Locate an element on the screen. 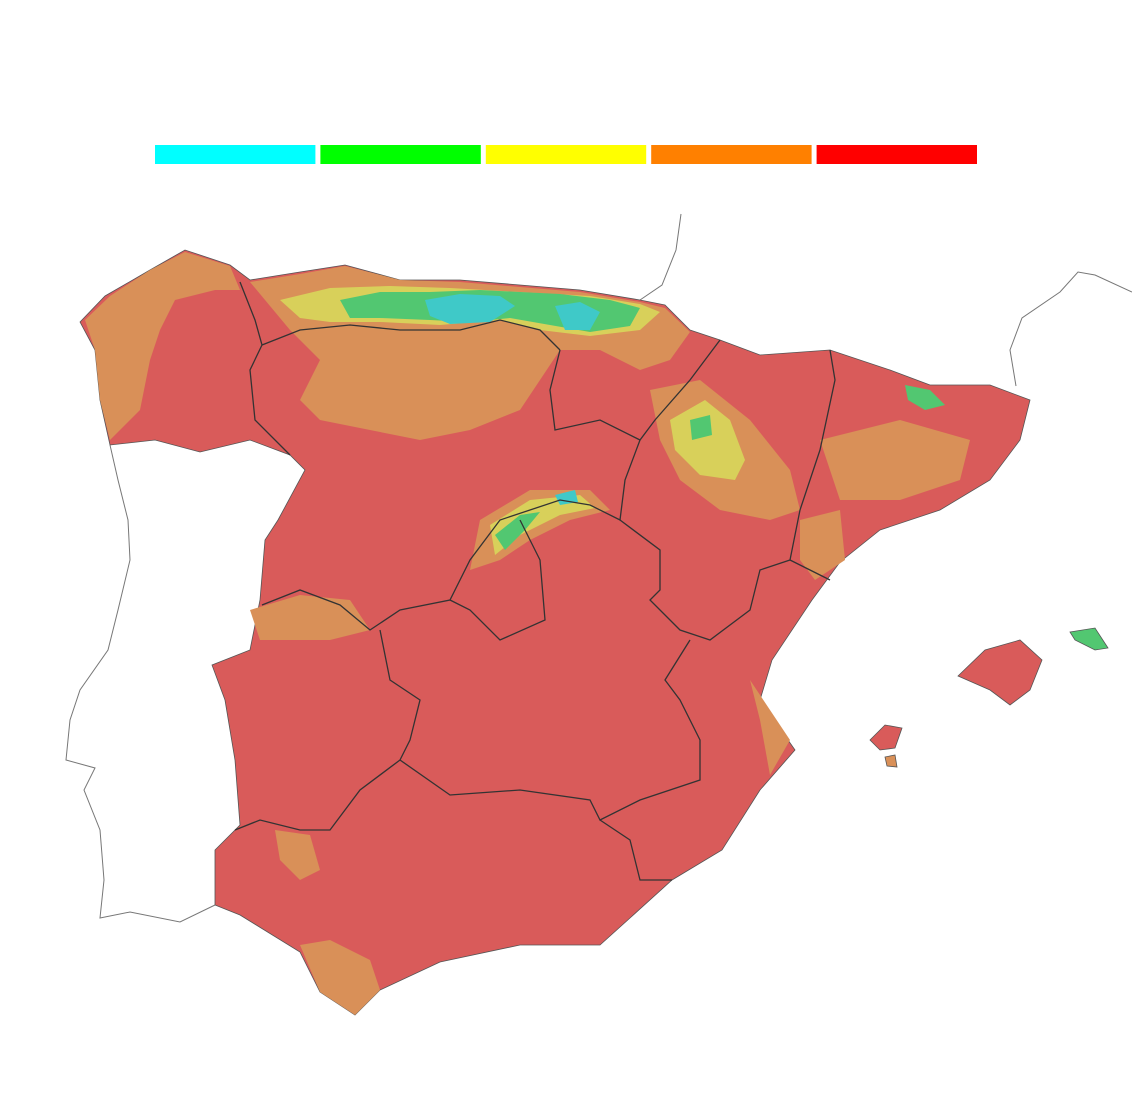  formentera is located at coordinates (891, 761).